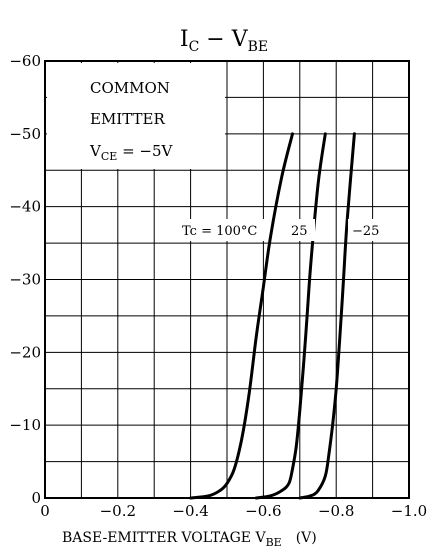 This screenshot has height=556, width=436. I want to click on y-tick-label: −30, so click(25, 280).